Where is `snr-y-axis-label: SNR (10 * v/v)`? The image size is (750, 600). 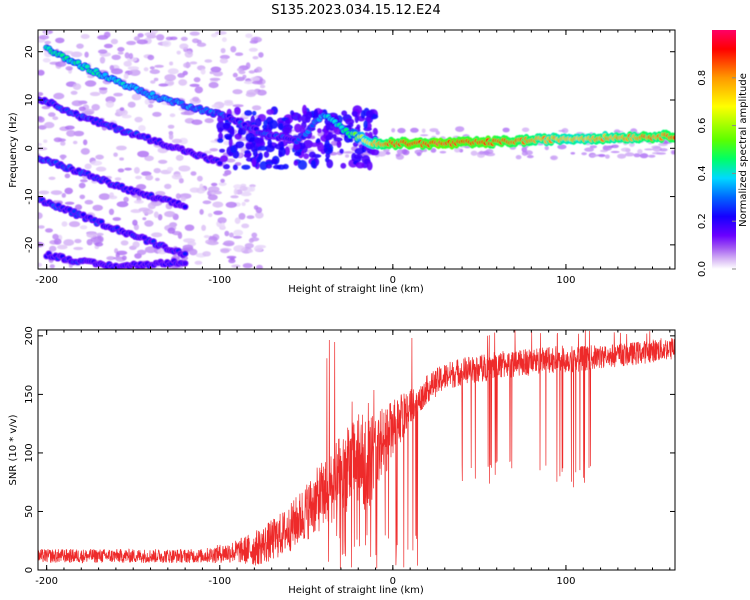
snr-y-axis-label: SNR (10 * v/v) is located at coordinates (13, 449).